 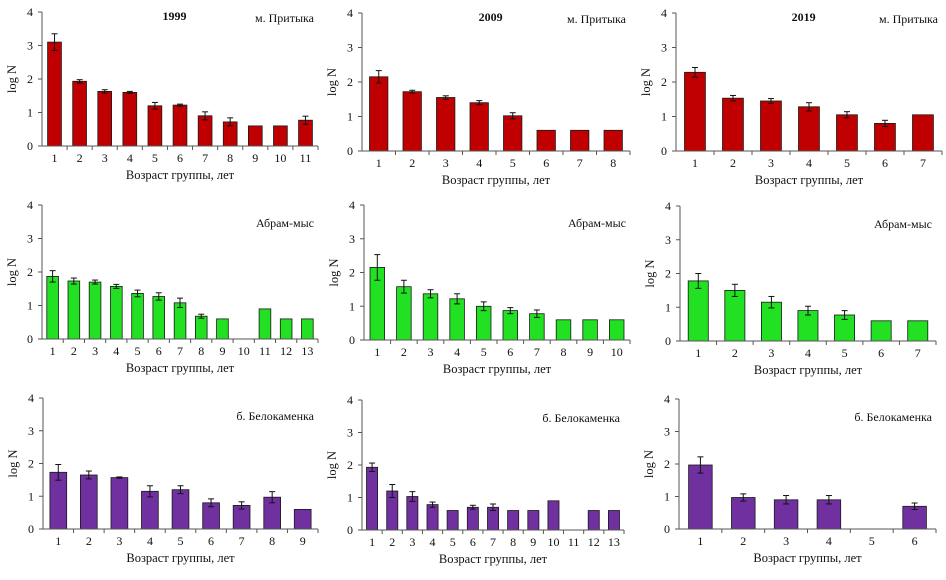 I want to click on x-tick-label: 10, so click(x=280, y=158).